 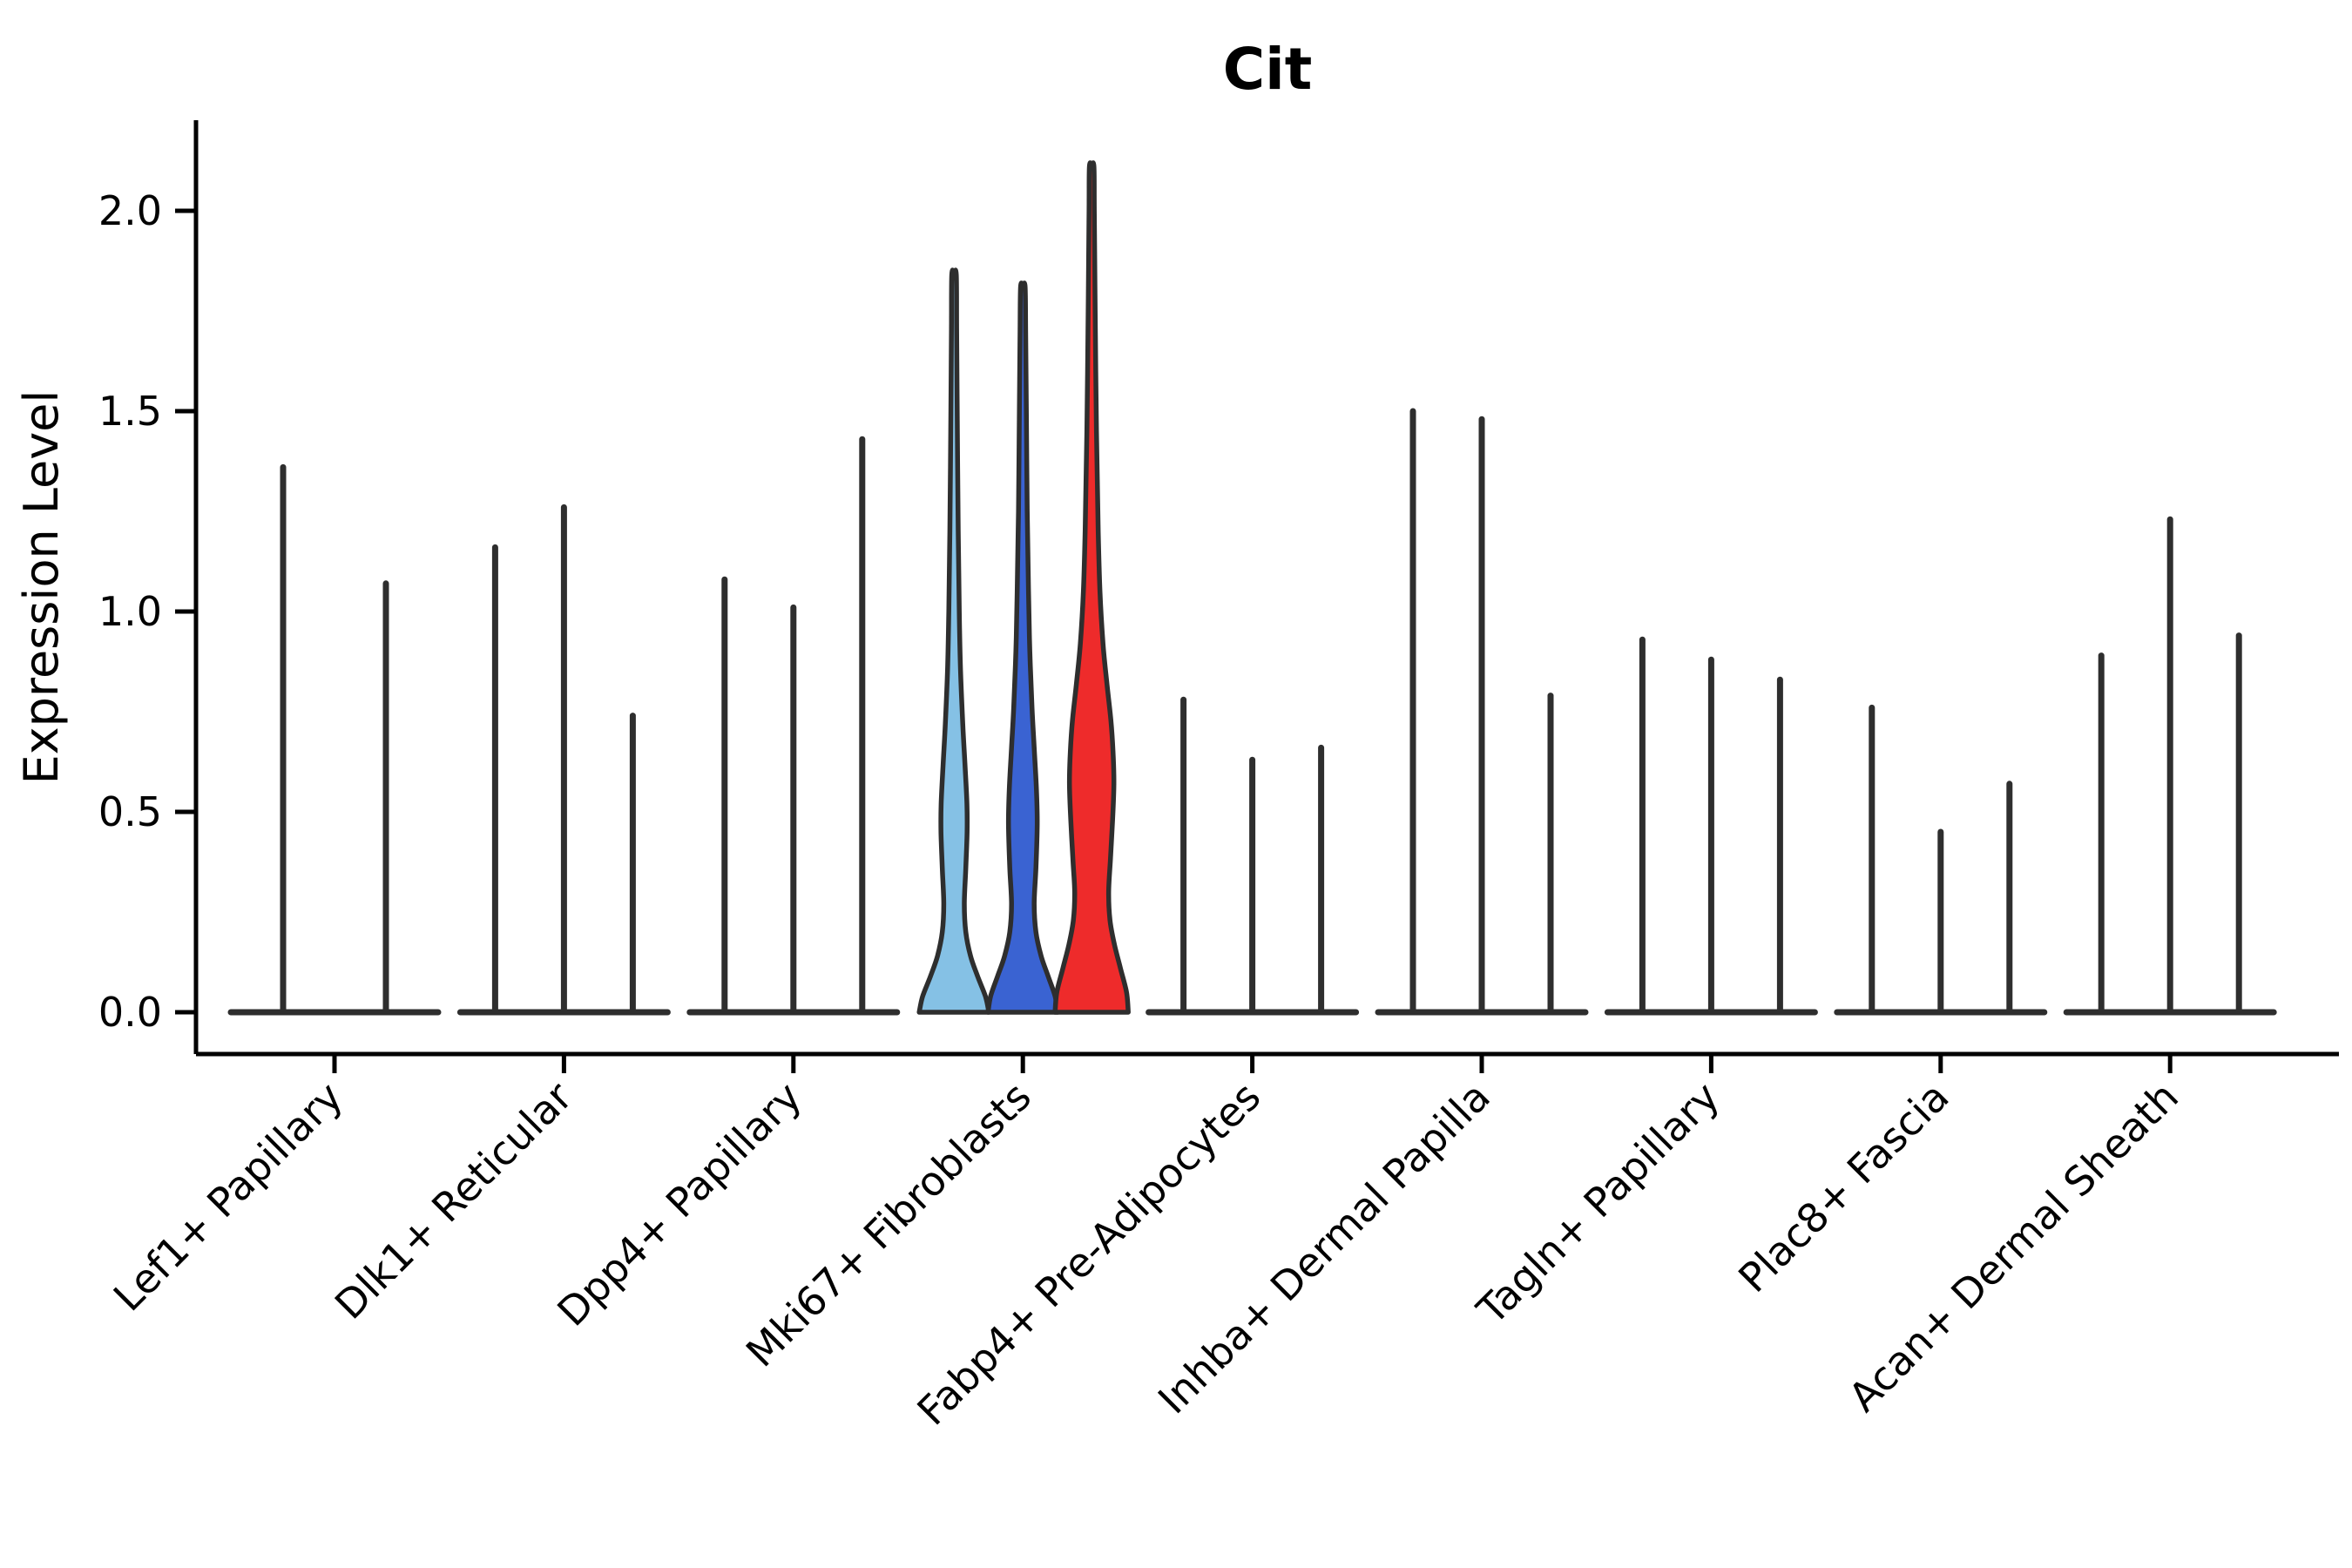 What do you see at coordinates (679, 1204) in the screenshot?
I see `x-tick-label: Dpp4+ Papillary` at bounding box center [679, 1204].